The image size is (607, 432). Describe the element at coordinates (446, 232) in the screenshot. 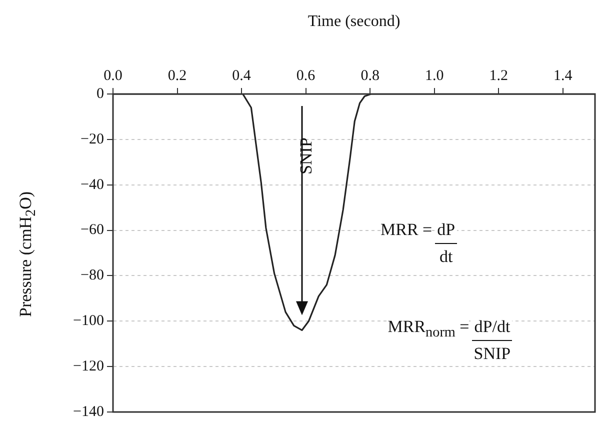

I see `annotation: dP` at that location.